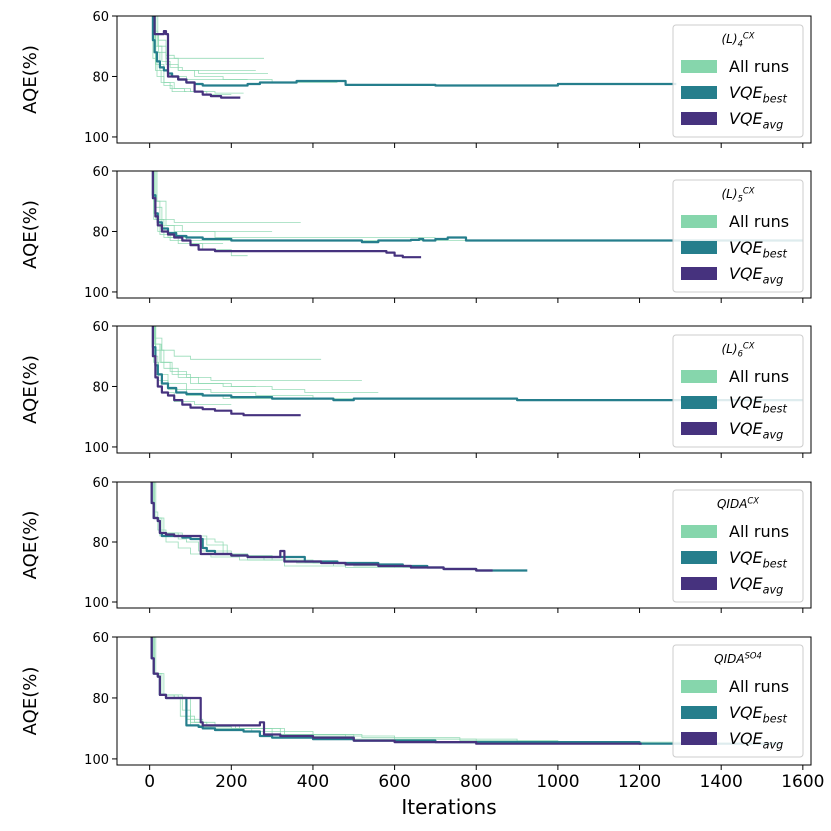 The width and height of the screenshot is (831, 831). I want to click on legend-title: (L)4CX, so click(738, 39).